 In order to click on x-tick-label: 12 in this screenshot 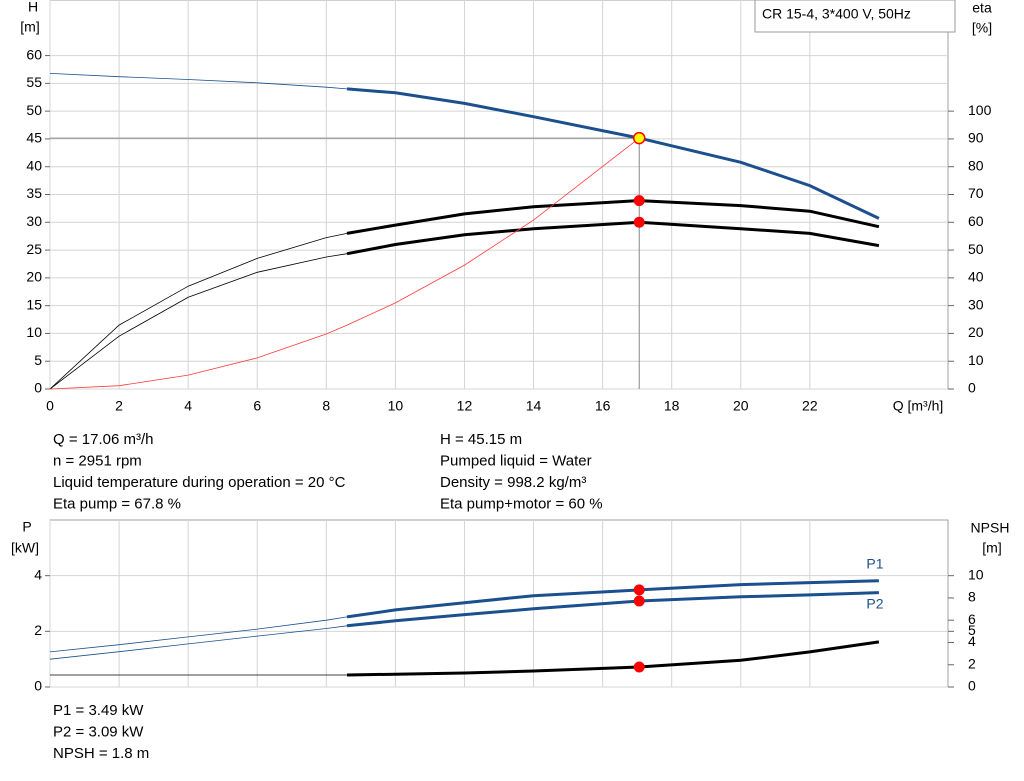, I will do `click(465, 406)`.